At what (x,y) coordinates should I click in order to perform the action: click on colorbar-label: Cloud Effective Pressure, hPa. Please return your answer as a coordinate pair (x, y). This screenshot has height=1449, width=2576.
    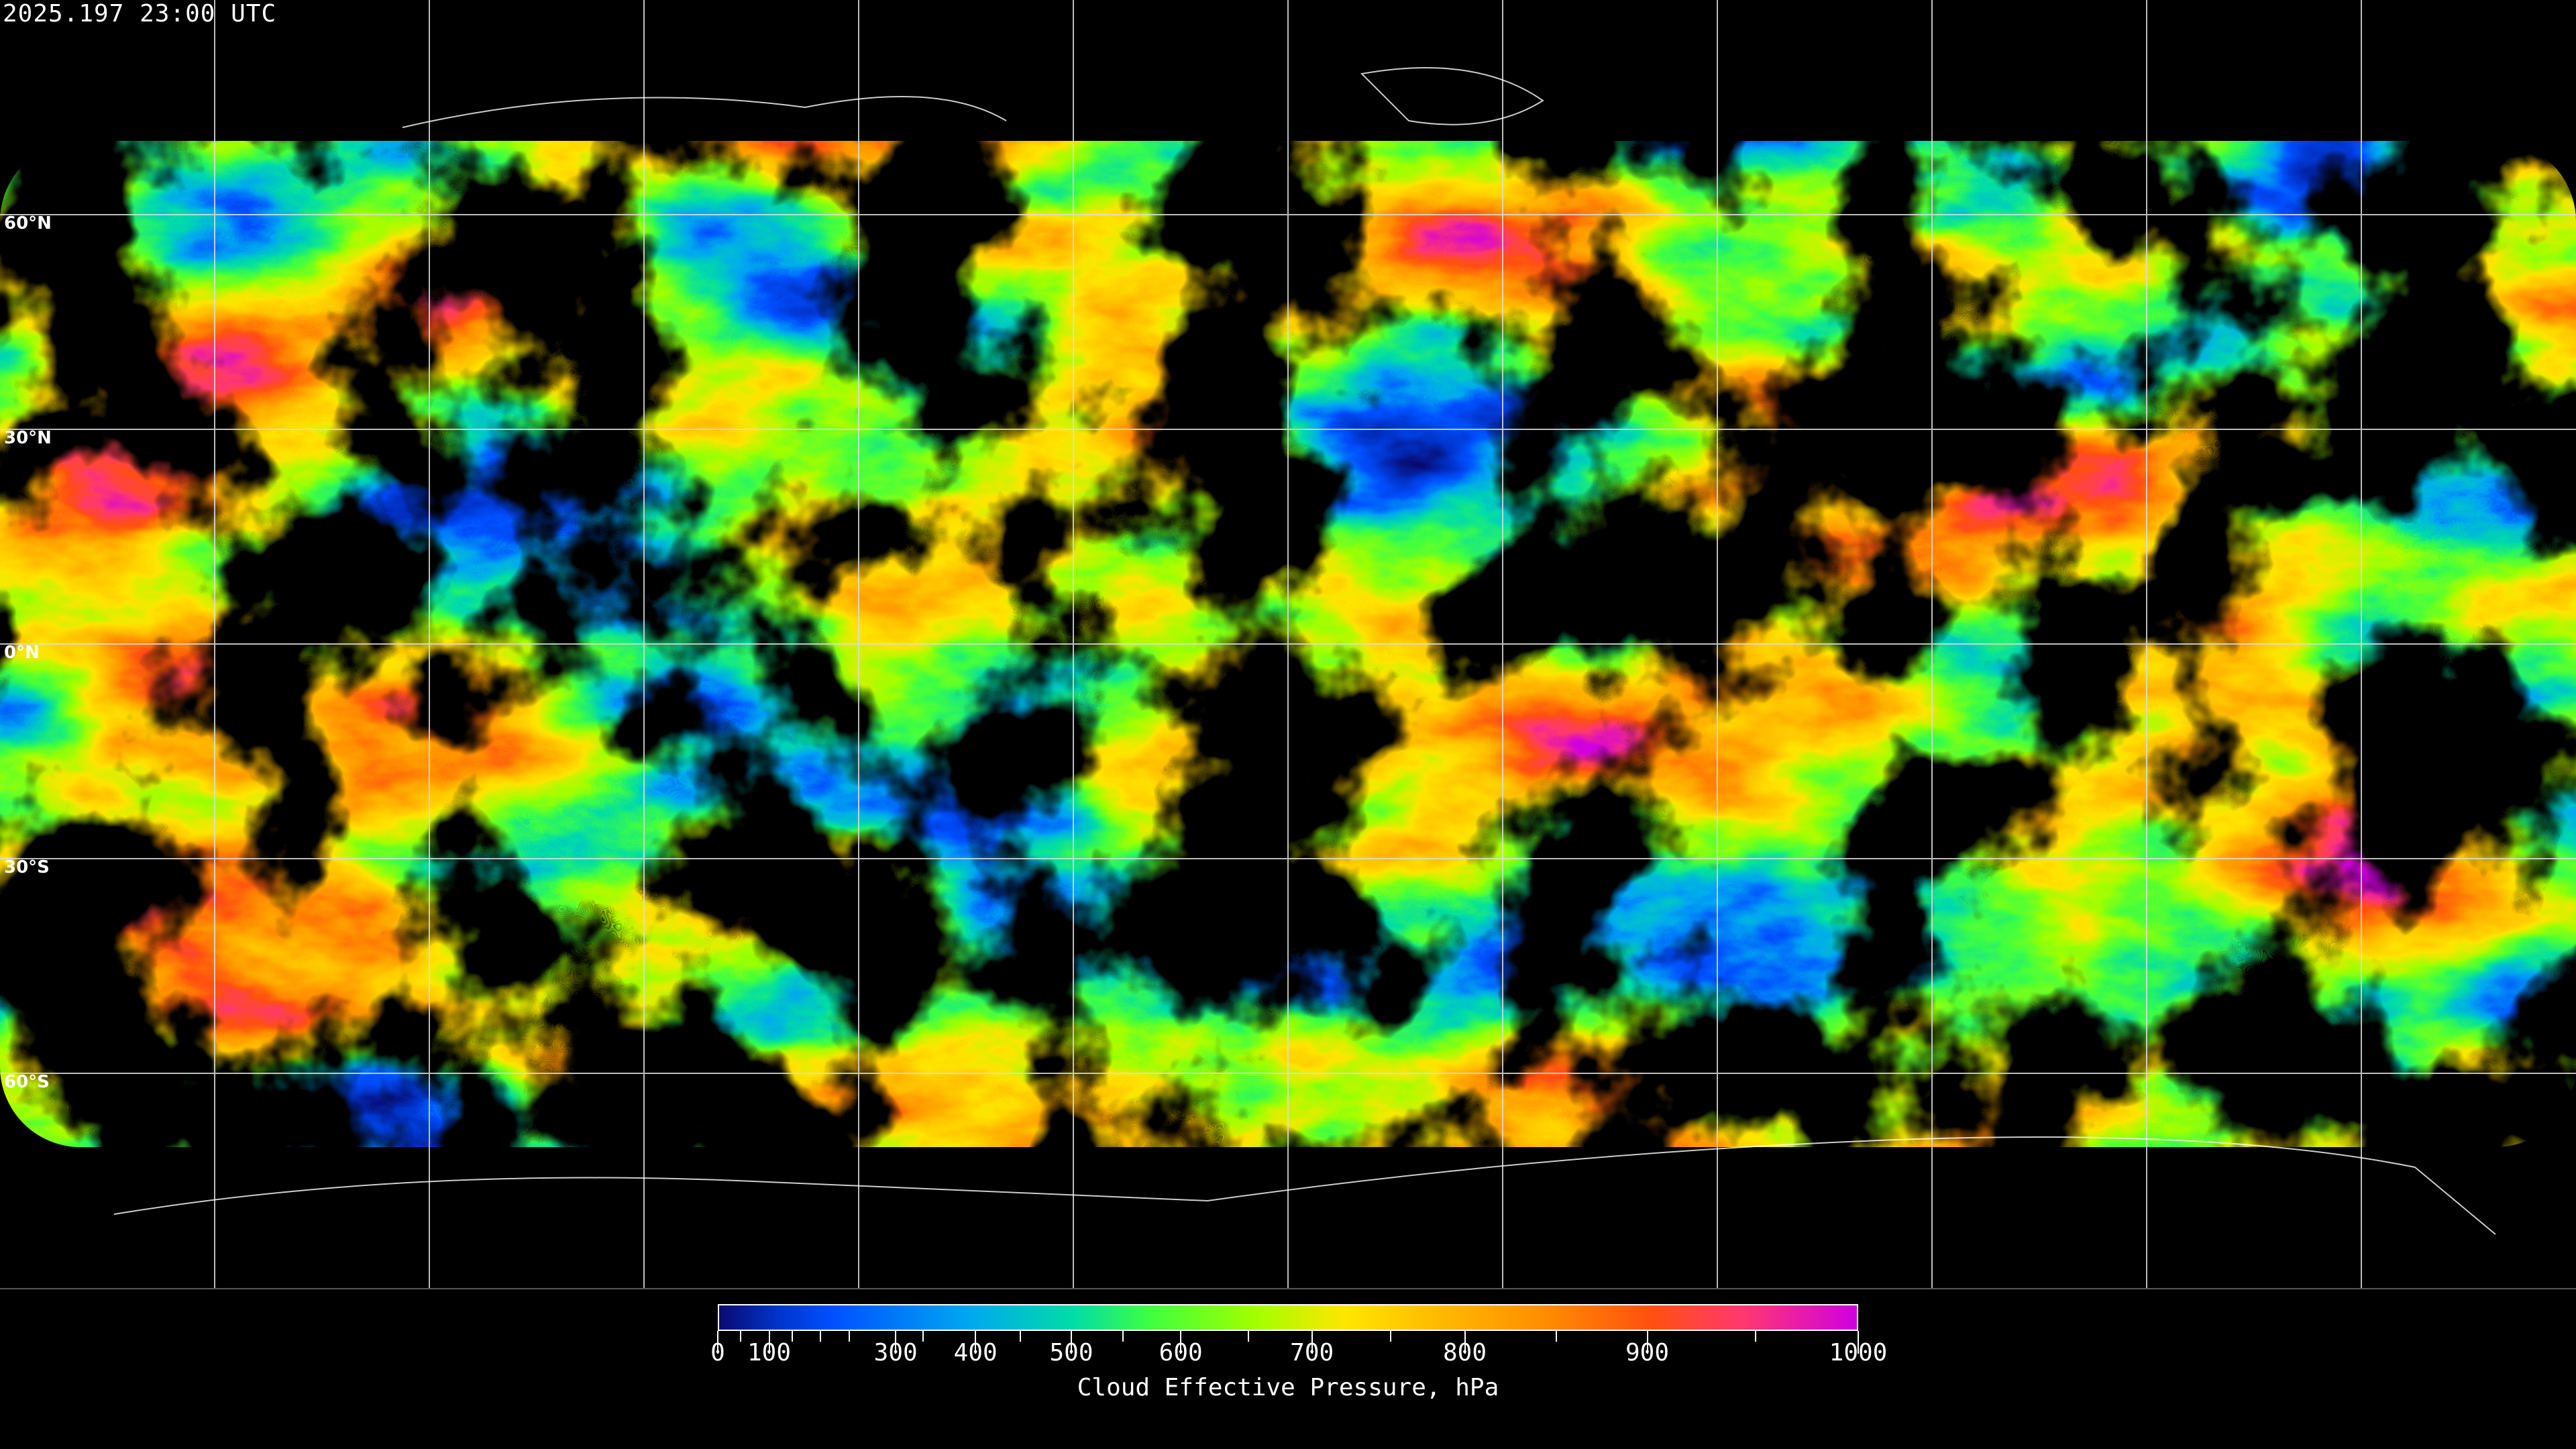
    Looking at the image, I should click on (1288, 1387).